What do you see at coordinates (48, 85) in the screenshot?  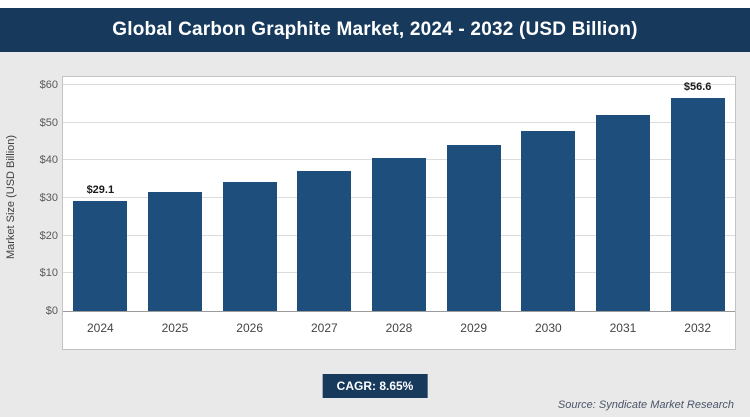 I see `y-tick-label: $60` at bounding box center [48, 85].